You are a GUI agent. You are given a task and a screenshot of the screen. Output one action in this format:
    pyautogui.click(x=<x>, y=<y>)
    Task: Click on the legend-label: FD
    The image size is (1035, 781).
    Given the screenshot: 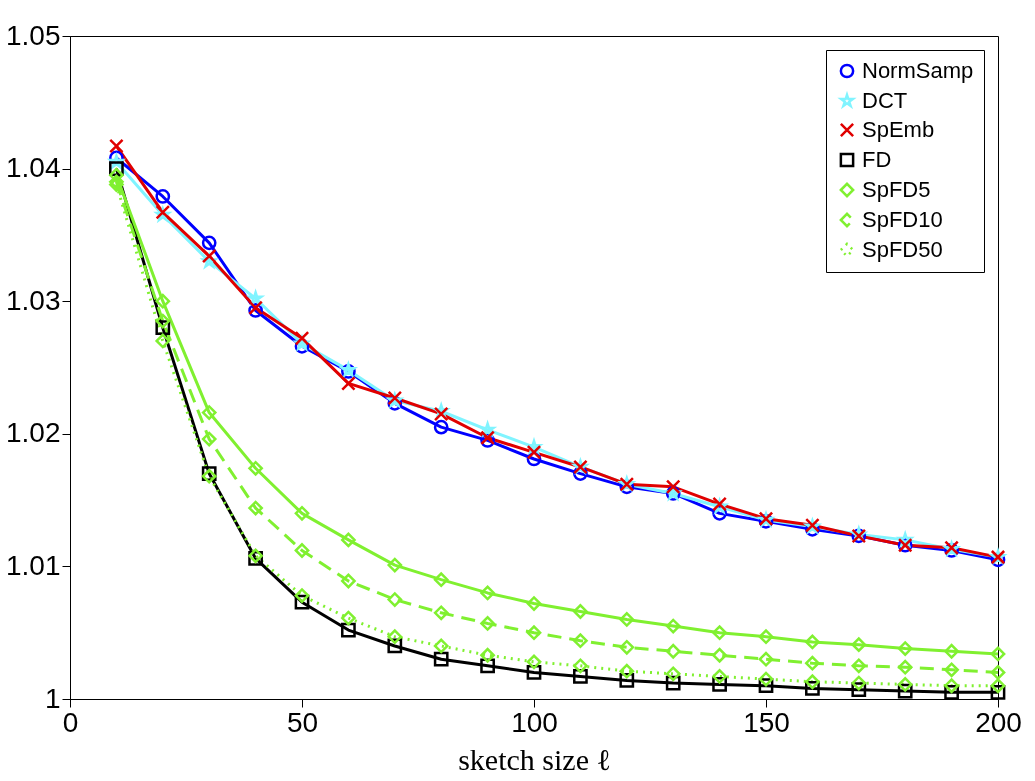 What is the action you would take?
    pyautogui.click(x=877, y=159)
    